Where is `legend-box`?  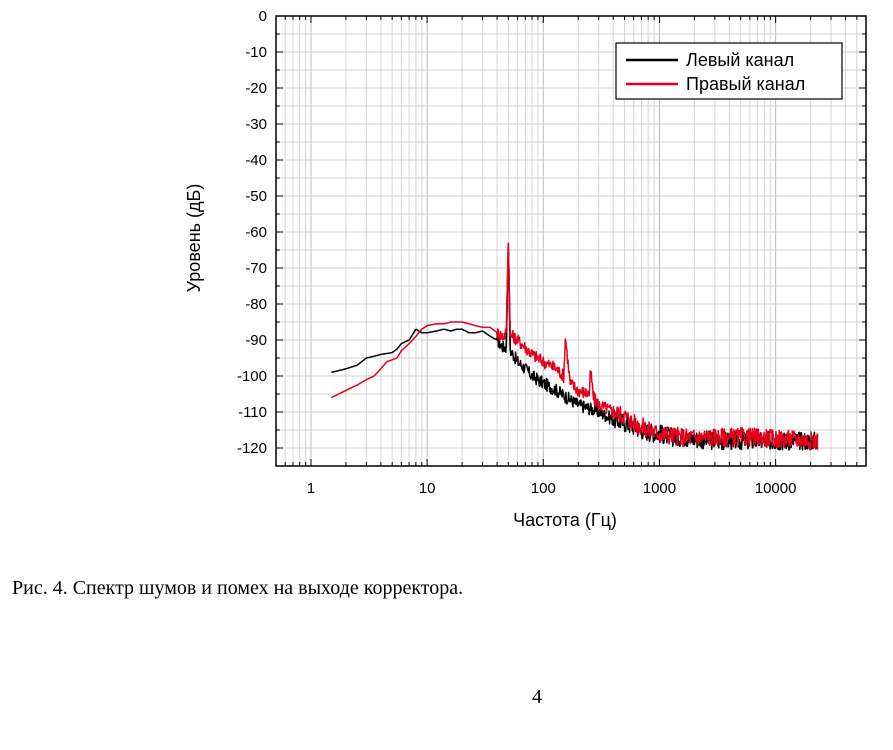
legend-box is located at coordinates (729, 71).